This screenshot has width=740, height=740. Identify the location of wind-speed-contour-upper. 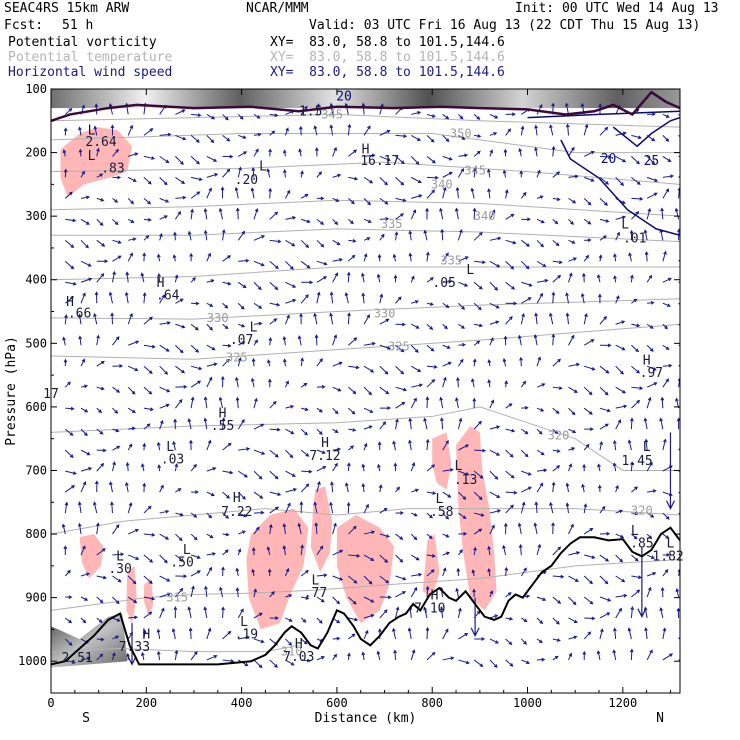
(603, 114).